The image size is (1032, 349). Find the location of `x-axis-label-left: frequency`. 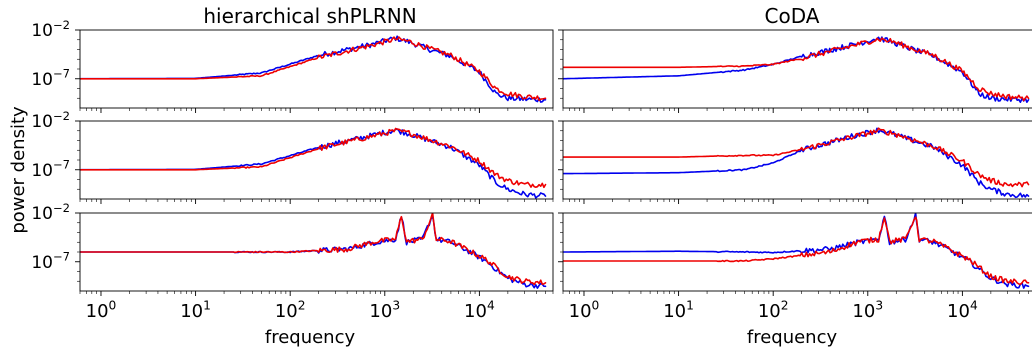

x-axis-label-left: frequency is located at coordinates (310, 337).